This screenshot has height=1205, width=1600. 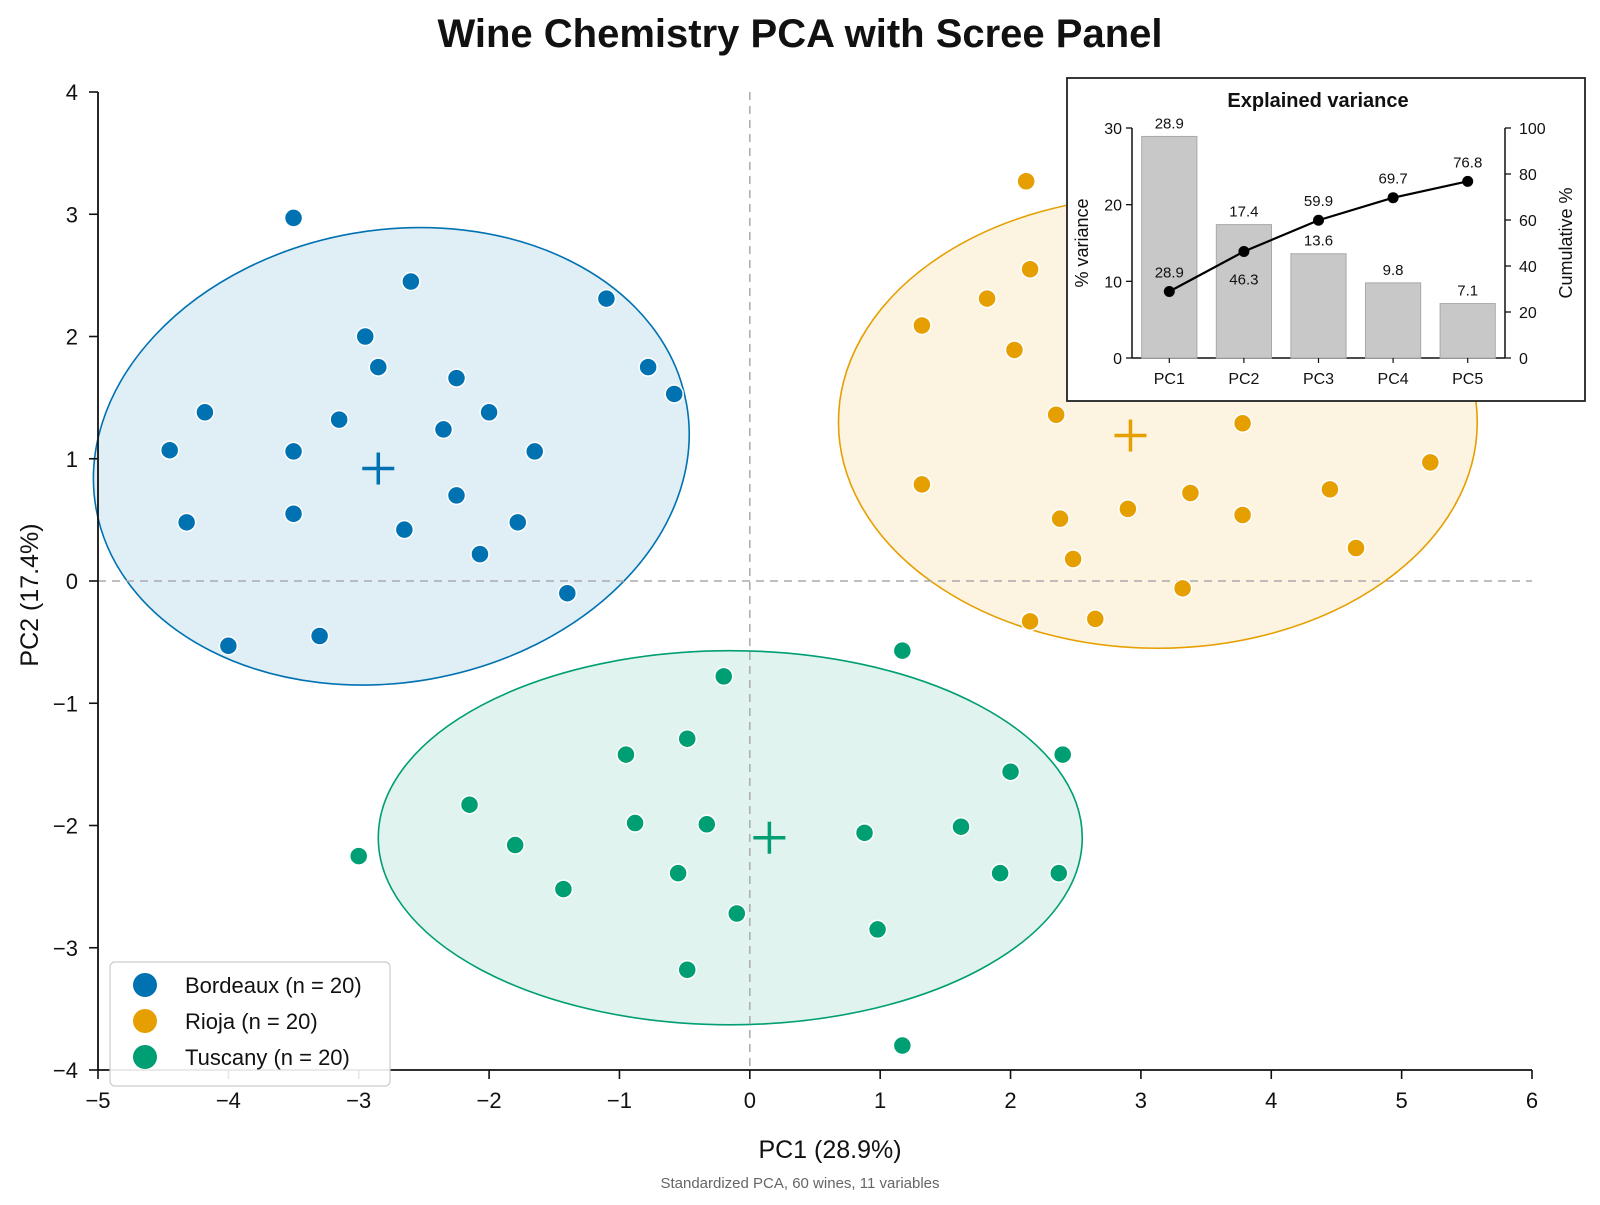 I want to click on y-tick-label: 0, so click(x=72, y=581).